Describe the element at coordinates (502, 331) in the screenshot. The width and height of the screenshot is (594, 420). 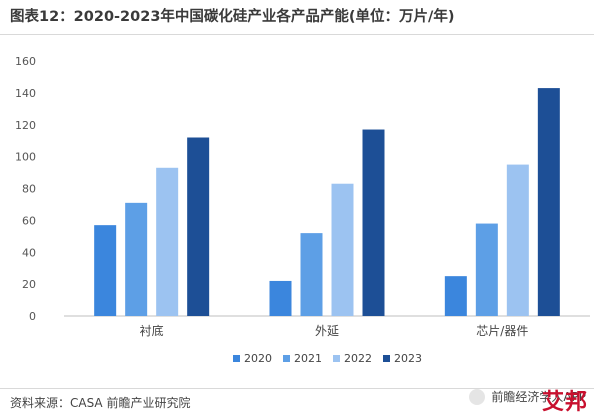
I see `x-tick-label: 芯片/器件` at that location.